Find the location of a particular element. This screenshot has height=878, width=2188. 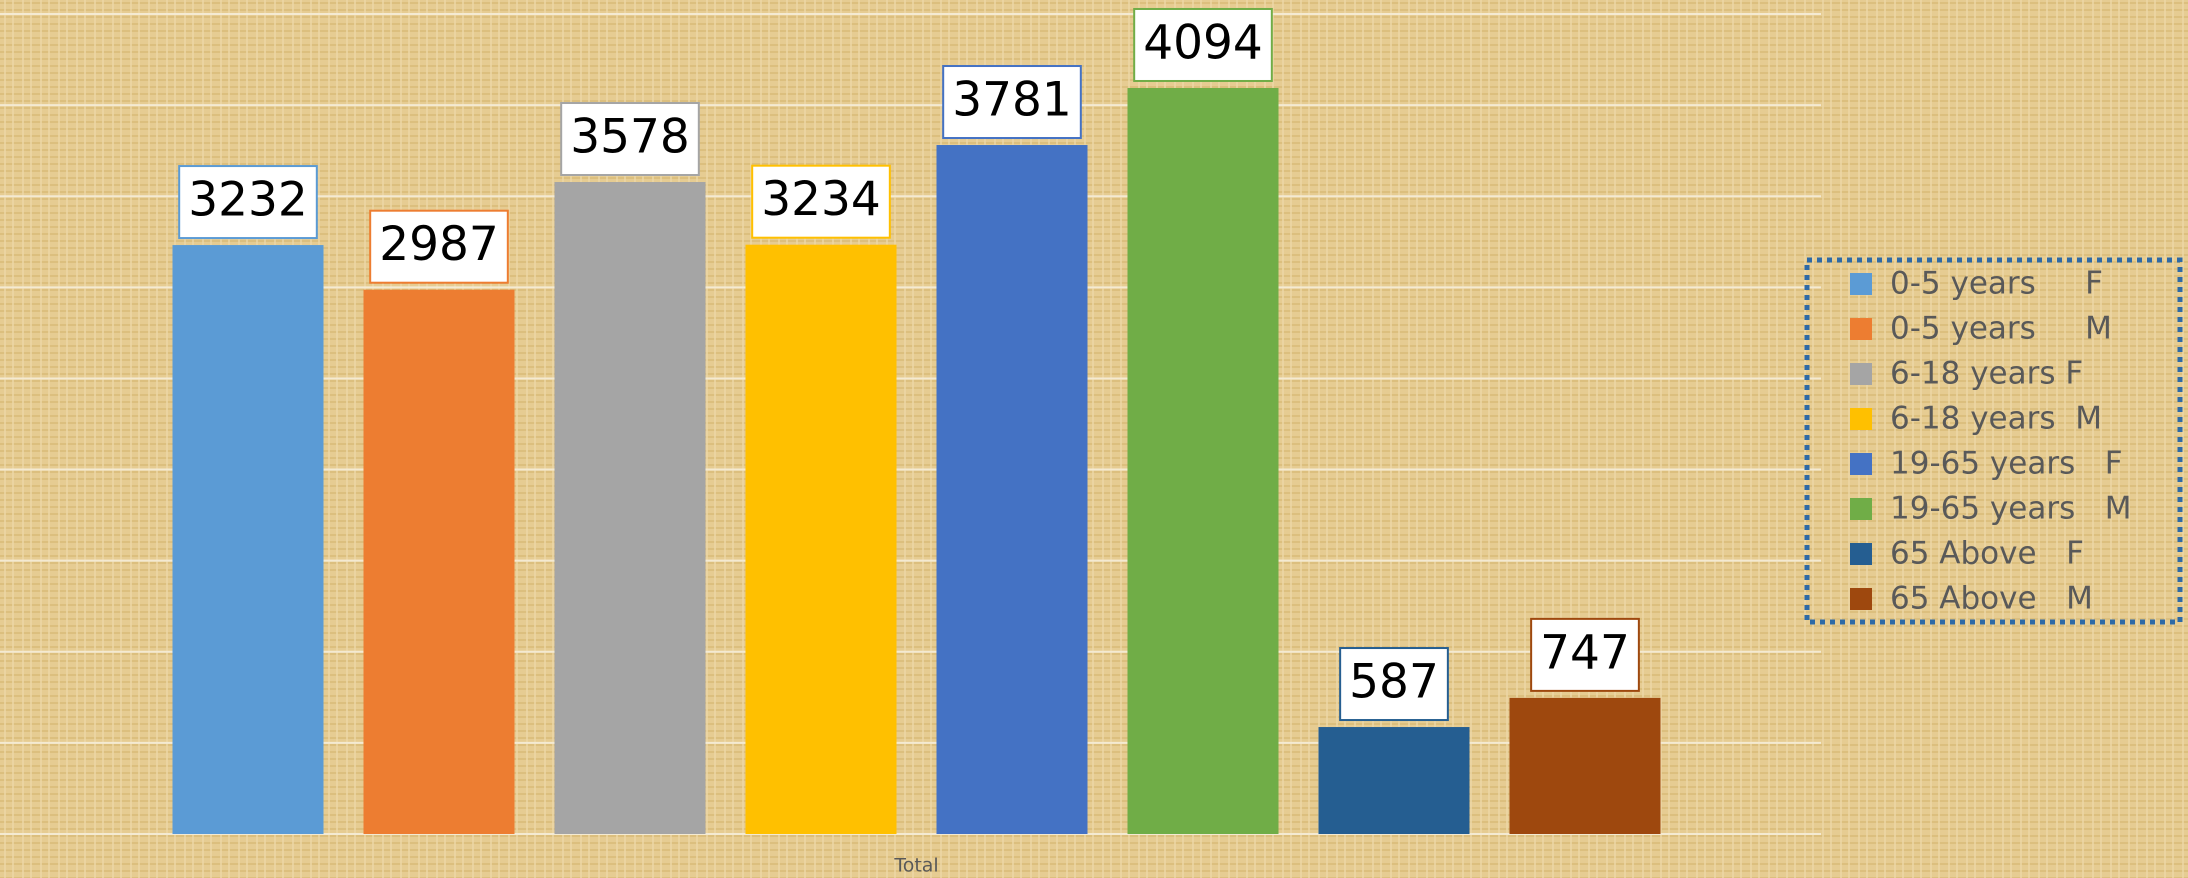

legend-label: 6-18 years F is located at coordinates (1986, 374).